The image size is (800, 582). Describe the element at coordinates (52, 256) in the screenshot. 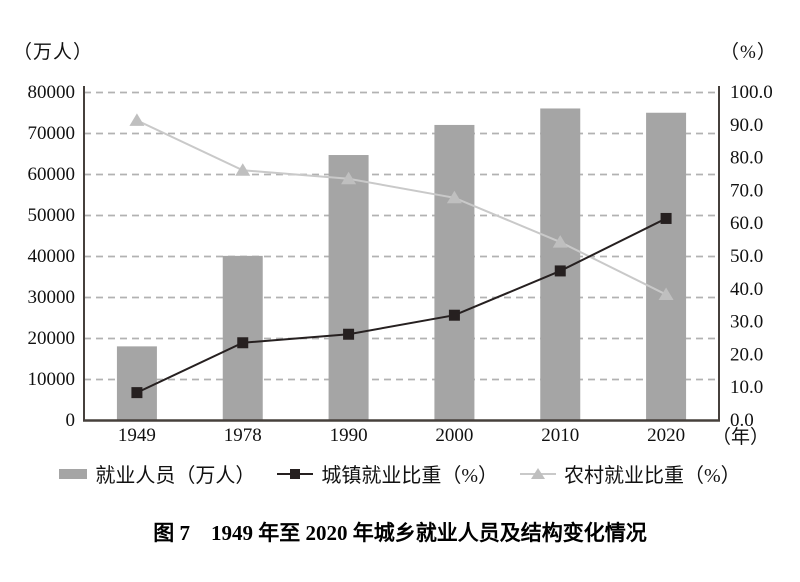

I see `svg-text: 40000` at that location.